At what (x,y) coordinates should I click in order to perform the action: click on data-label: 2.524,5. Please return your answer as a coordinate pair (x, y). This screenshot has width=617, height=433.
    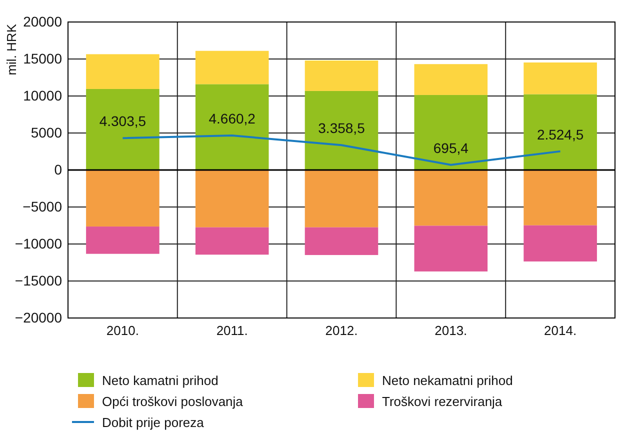
    Looking at the image, I should click on (560, 134).